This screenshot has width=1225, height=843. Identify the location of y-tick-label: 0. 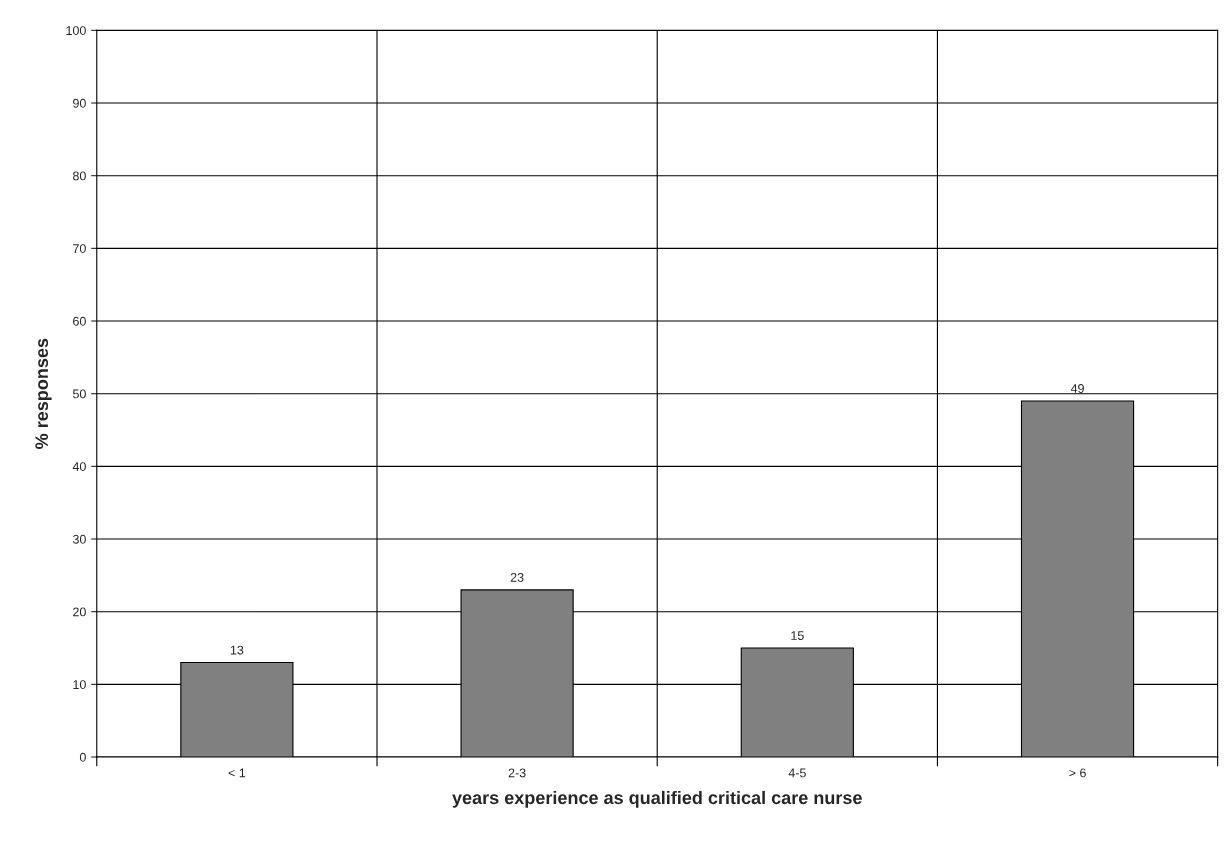
(82, 757).